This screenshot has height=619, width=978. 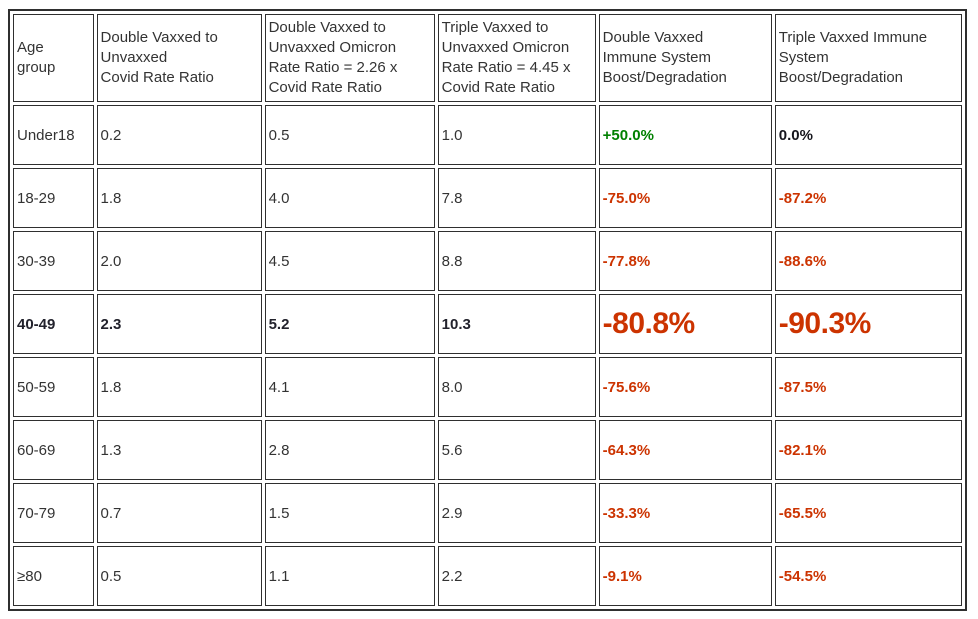 What do you see at coordinates (516, 324) in the screenshot?
I see `value-cell: 10.3` at bounding box center [516, 324].